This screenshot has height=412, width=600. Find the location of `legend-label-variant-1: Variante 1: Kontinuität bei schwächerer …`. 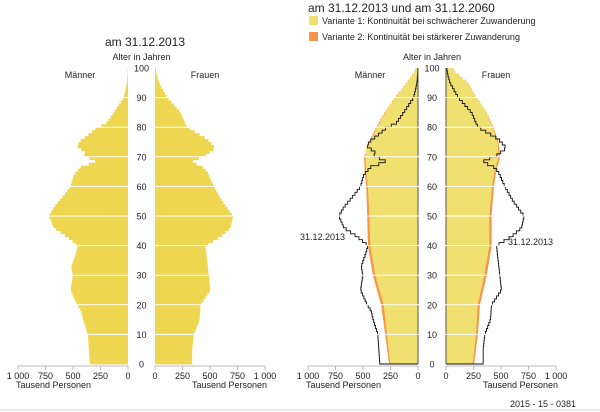

legend-label-variant-1: Variante 1: Kontinuität bei schwächerer … is located at coordinates (428, 21).